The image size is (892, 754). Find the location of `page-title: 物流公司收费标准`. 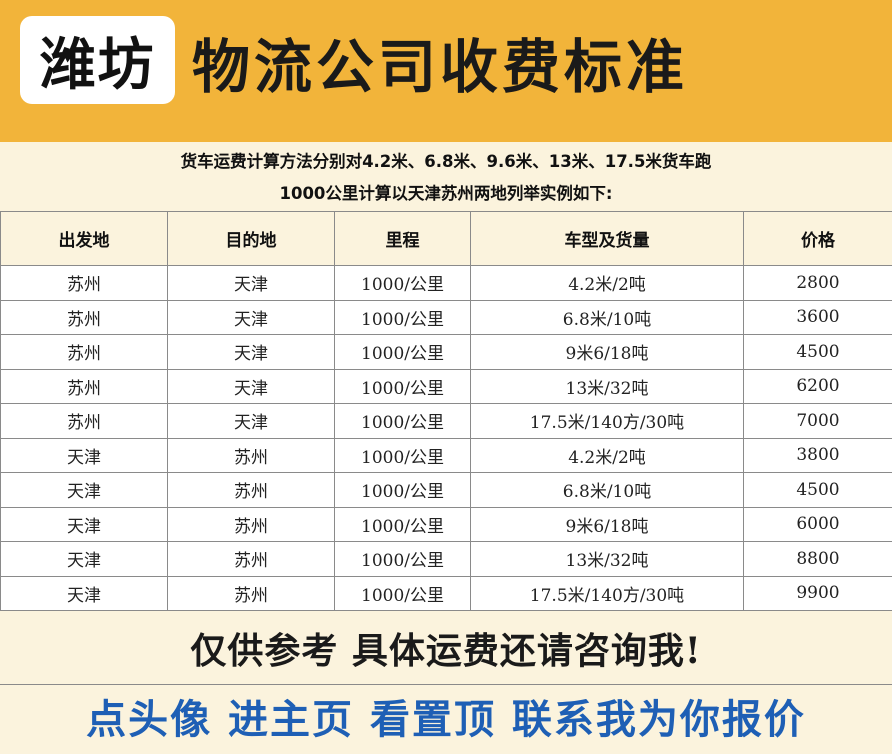

page-title: 物流公司收费标准 is located at coordinates (440, 67).